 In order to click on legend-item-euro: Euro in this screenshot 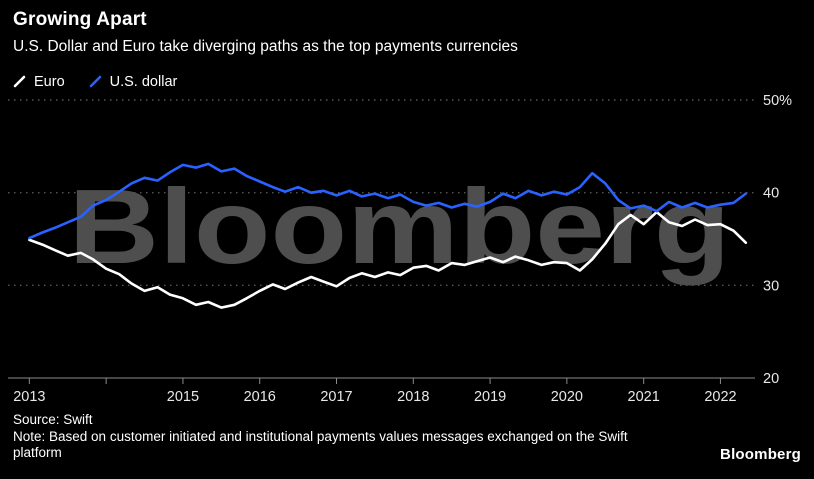, I will do `click(39, 82)`.